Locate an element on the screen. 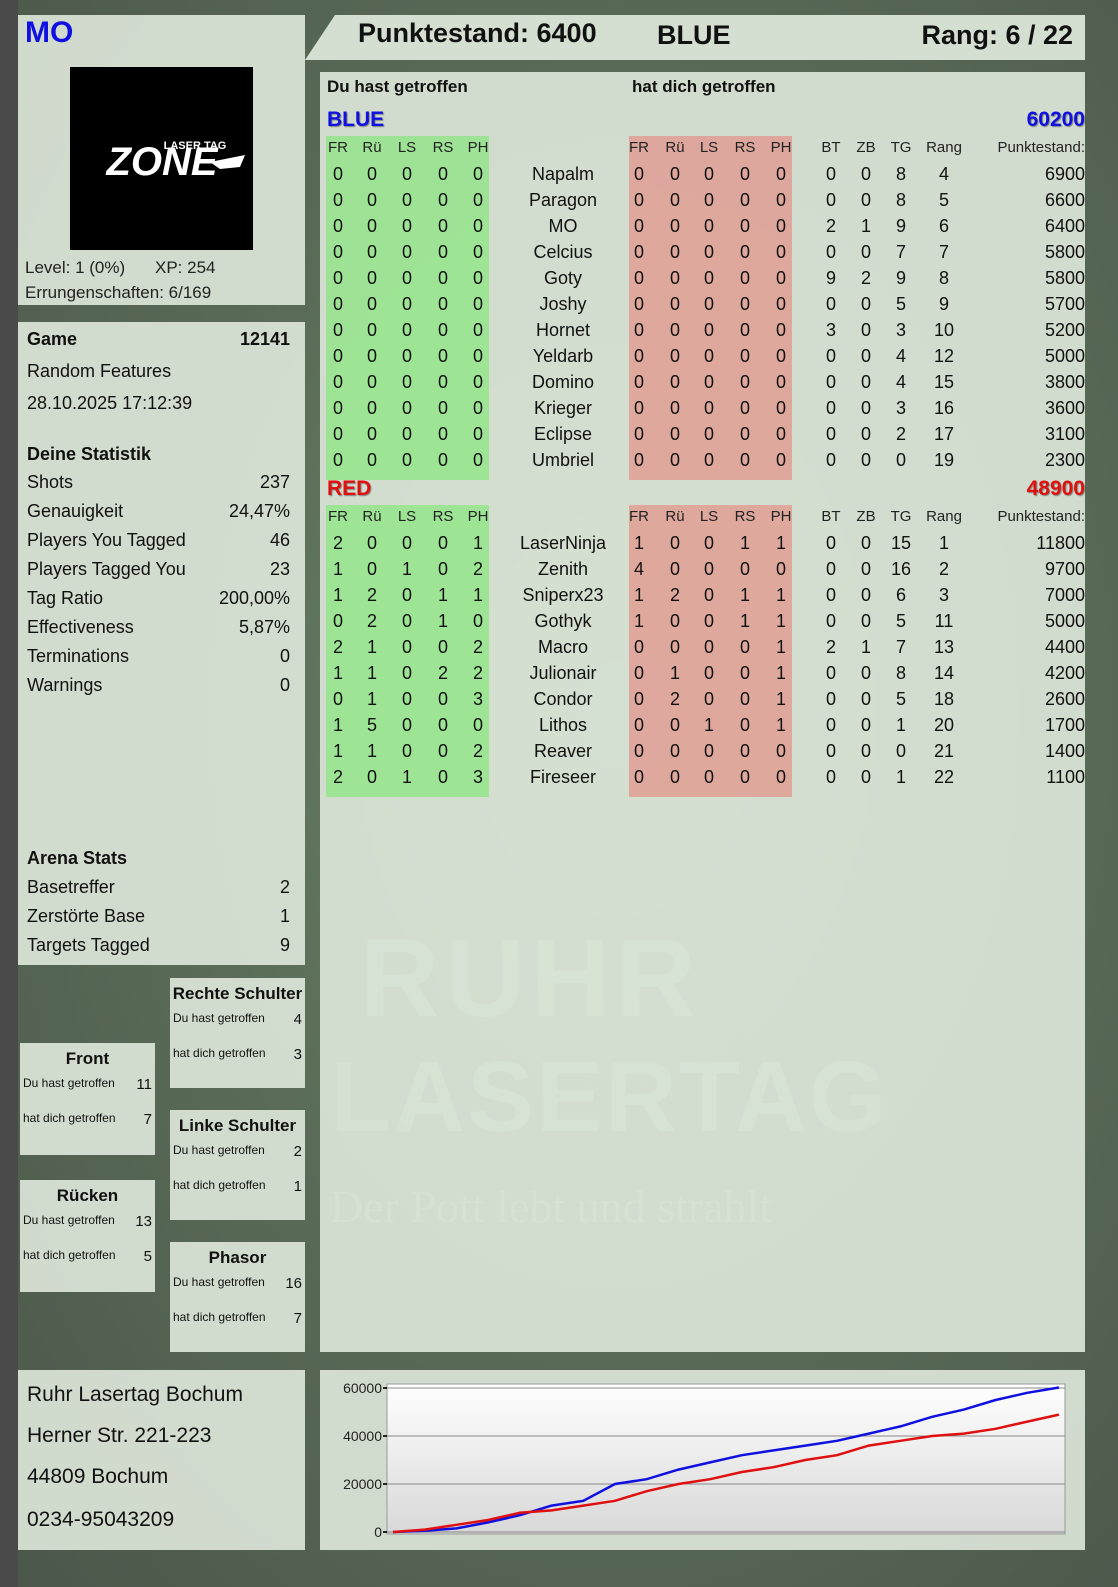 The image size is (1118, 1587). hitzone-hit-you: hat dich getroffen 7 is located at coordinates (87, 1119).